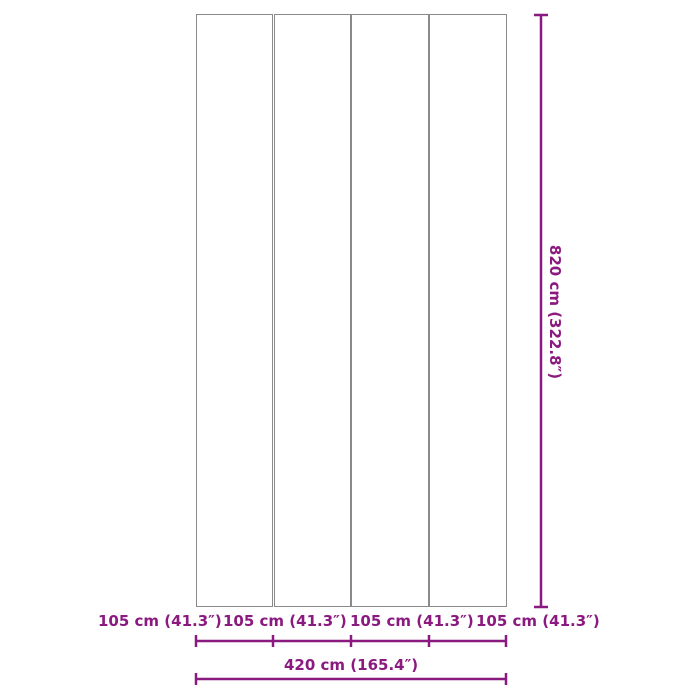 The height and width of the screenshot is (700, 700). What do you see at coordinates (555, 312) in the screenshot?
I see `height-label: 820 cm (322.8″)` at bounding box center [555, 312].